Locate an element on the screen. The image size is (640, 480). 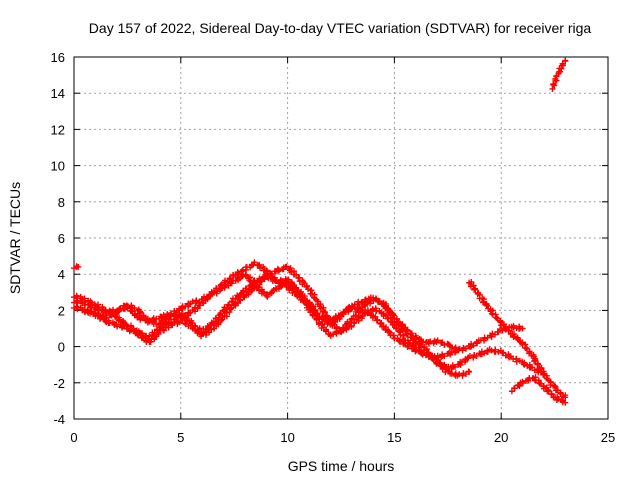
y-tick-label: 8 is located at coordinates (61, 202).